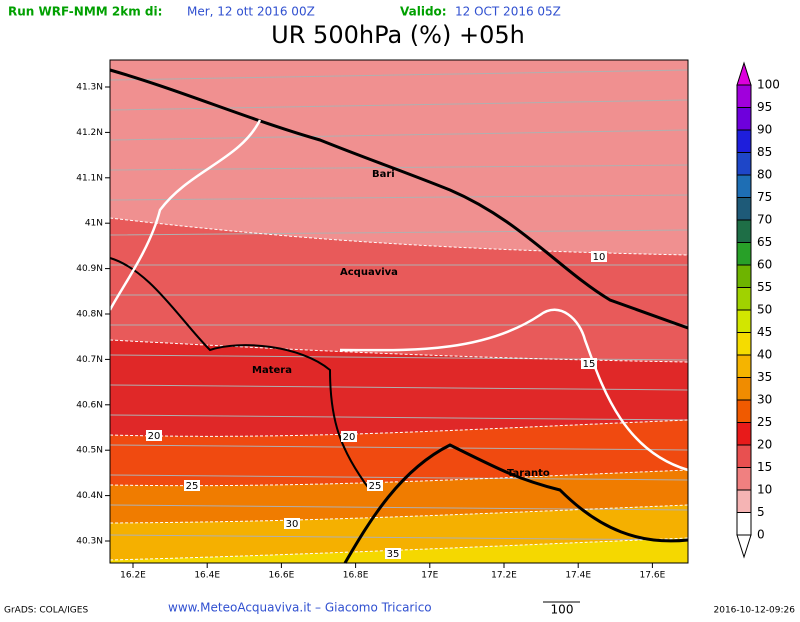 The height and width of the screenshot is (622, 800). Describe the element at coordinates (94, 224) in the screenshot. I see `y-tick-label: 41N` at that location.